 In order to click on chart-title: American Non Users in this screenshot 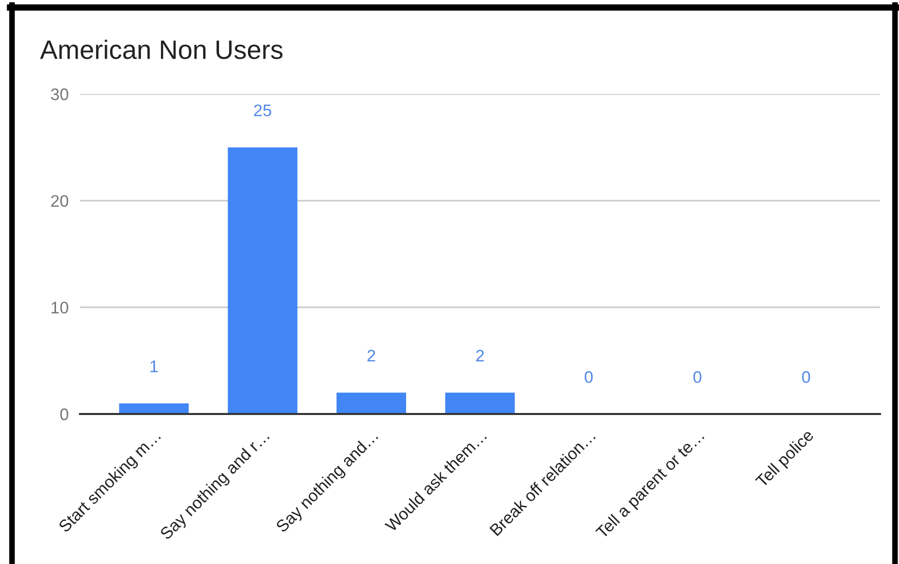, I will do `click(161, 50)`.